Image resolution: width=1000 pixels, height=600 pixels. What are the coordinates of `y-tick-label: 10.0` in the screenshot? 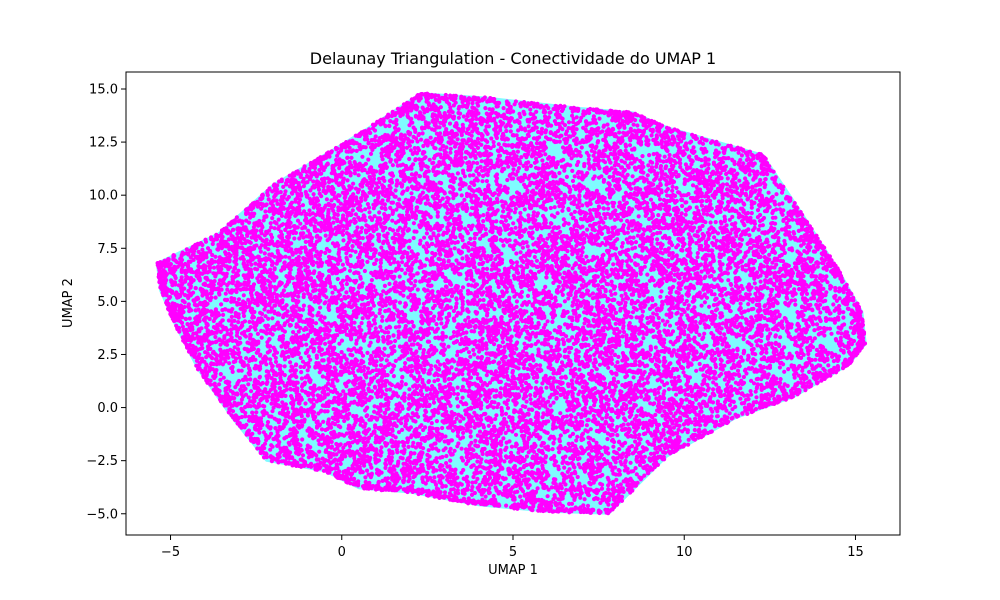 It's located at (103, 196).